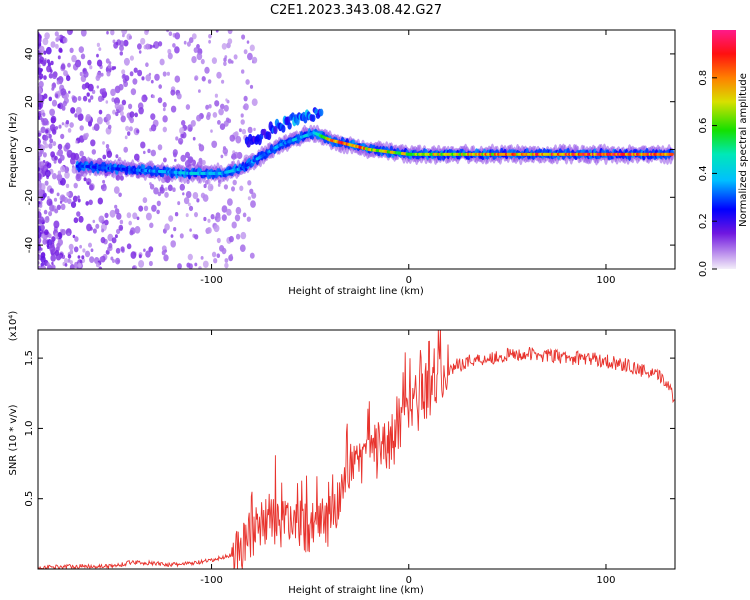 The height and width of the screenshot is (600, 750). What do you see at coordinates (409, 280) in the screenshot?
I see `x-tick-label: 0` at bounding box center [409, 280].